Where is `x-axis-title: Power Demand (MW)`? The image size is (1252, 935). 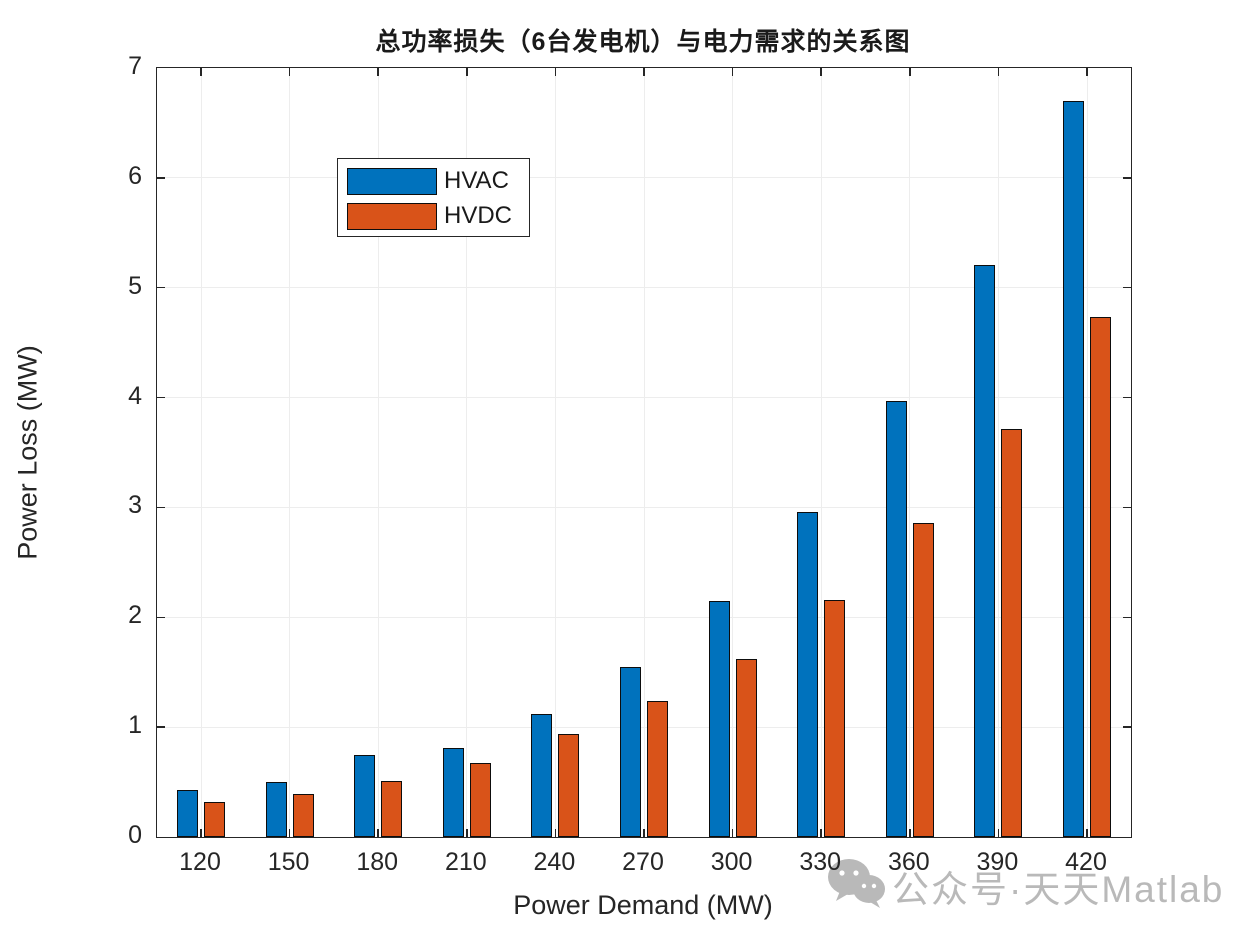
x-axis-title: Power Demand (MW) is located at coordinates (643, 905).